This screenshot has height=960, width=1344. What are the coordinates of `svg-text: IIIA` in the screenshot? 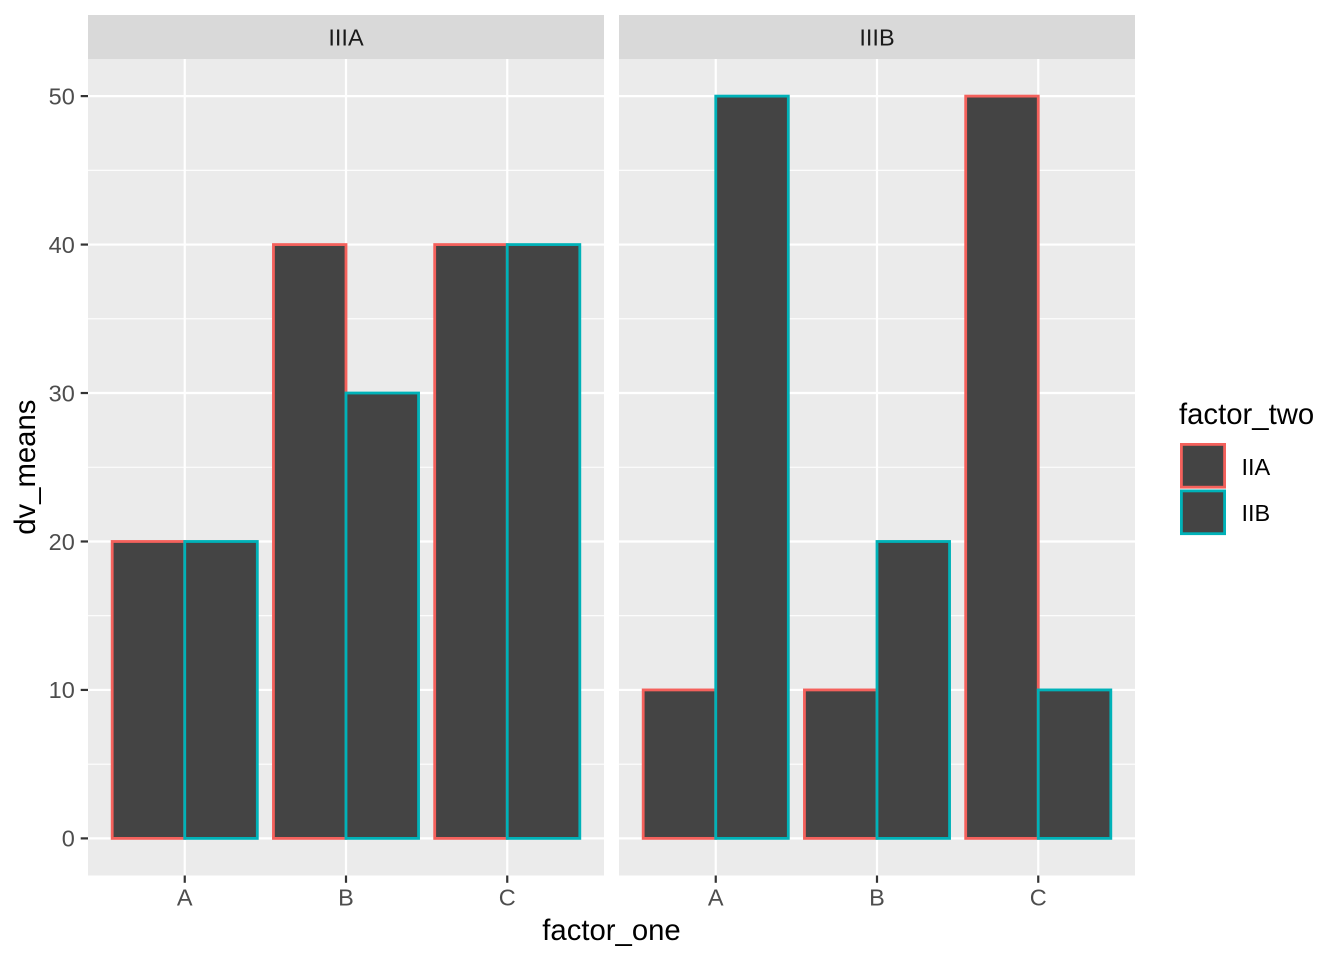 It's located at (346, 37).